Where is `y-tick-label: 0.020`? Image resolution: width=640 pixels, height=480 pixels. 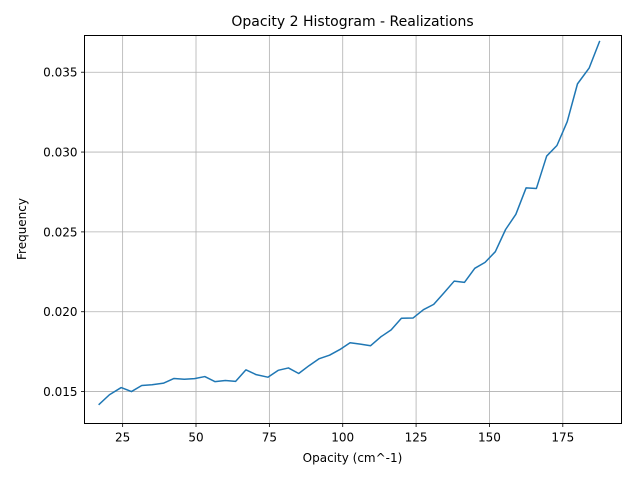
y-tick-label: 0.020 is located at coordinates (60, 312).